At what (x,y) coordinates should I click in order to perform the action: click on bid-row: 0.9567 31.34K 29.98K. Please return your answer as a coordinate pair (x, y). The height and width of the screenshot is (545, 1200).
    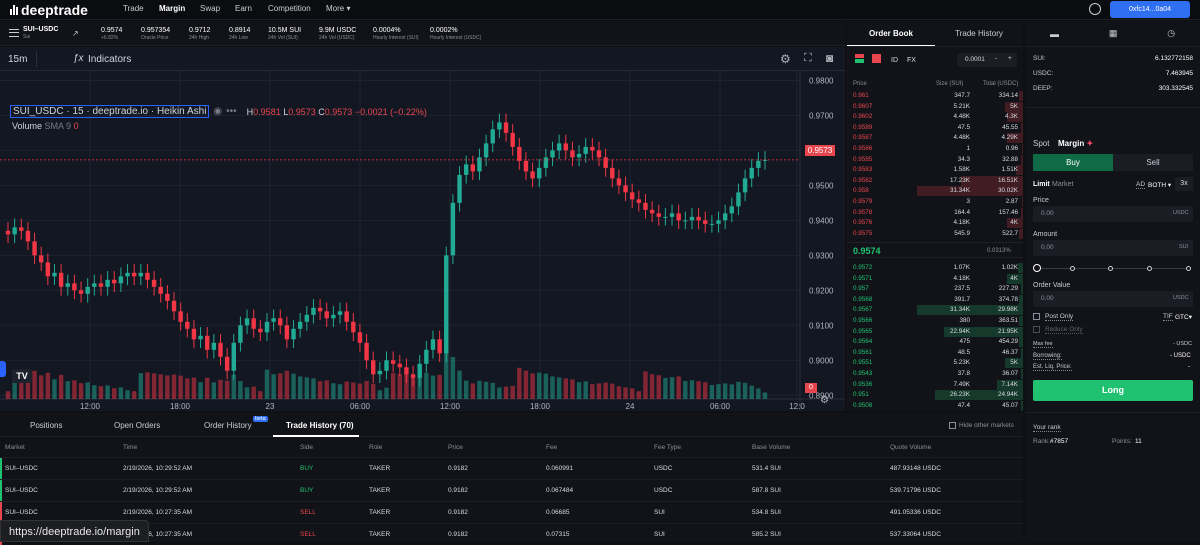
    Looking at the image, I should click on (935, 310).